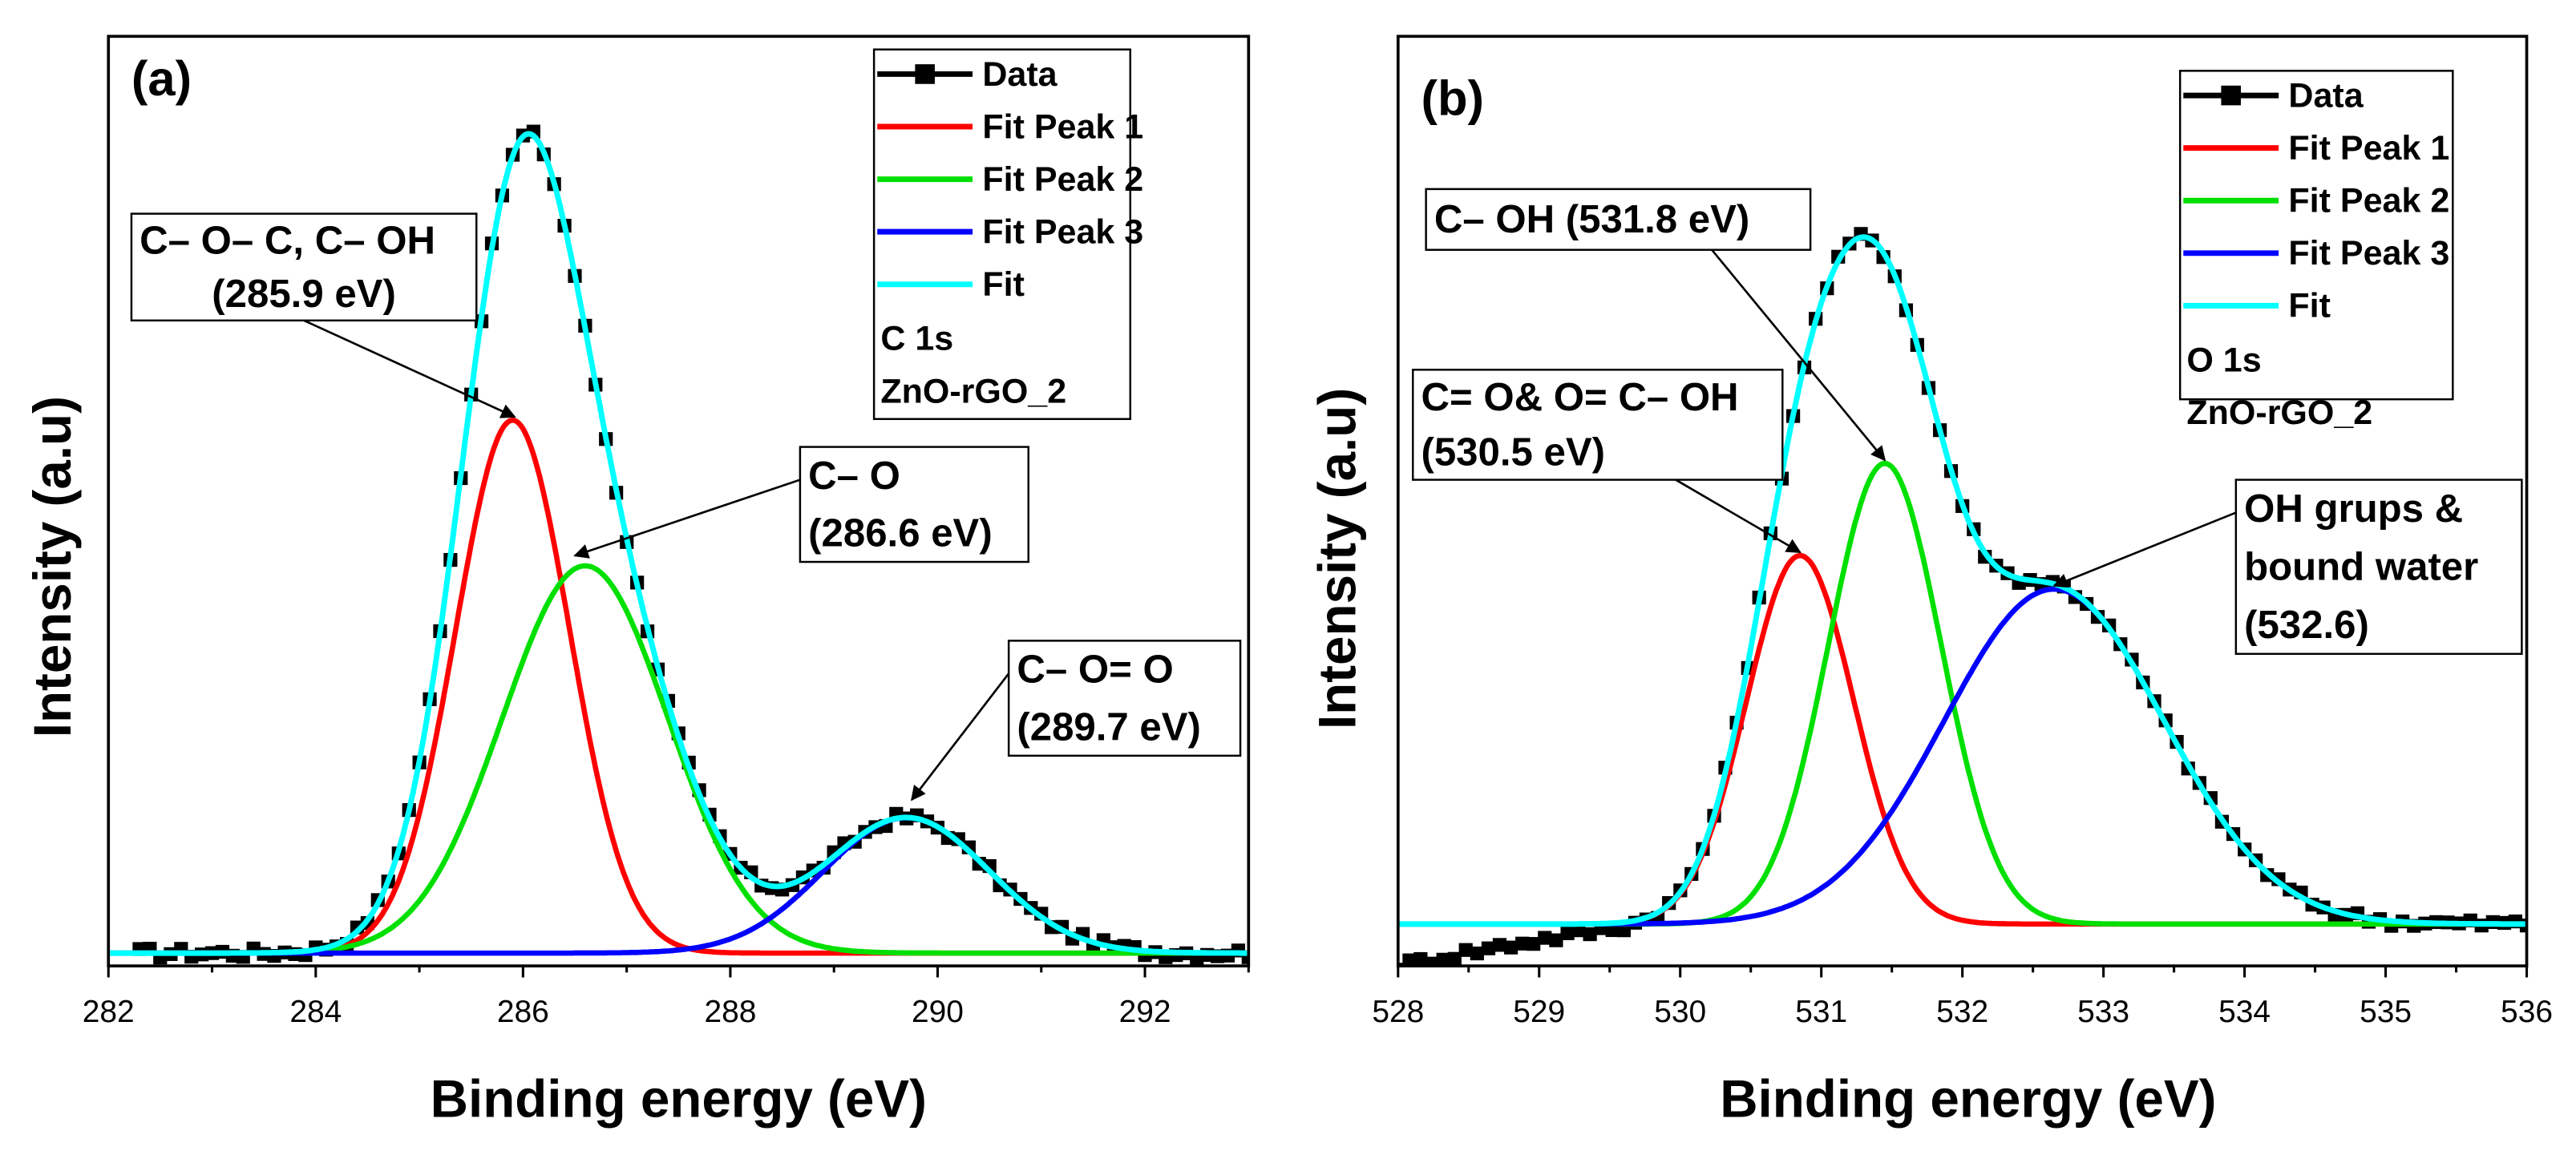 This screenshot has width=2576, height=1159. I want to click on panel-b-x-tick-label: 530, so click(1680, 1012).